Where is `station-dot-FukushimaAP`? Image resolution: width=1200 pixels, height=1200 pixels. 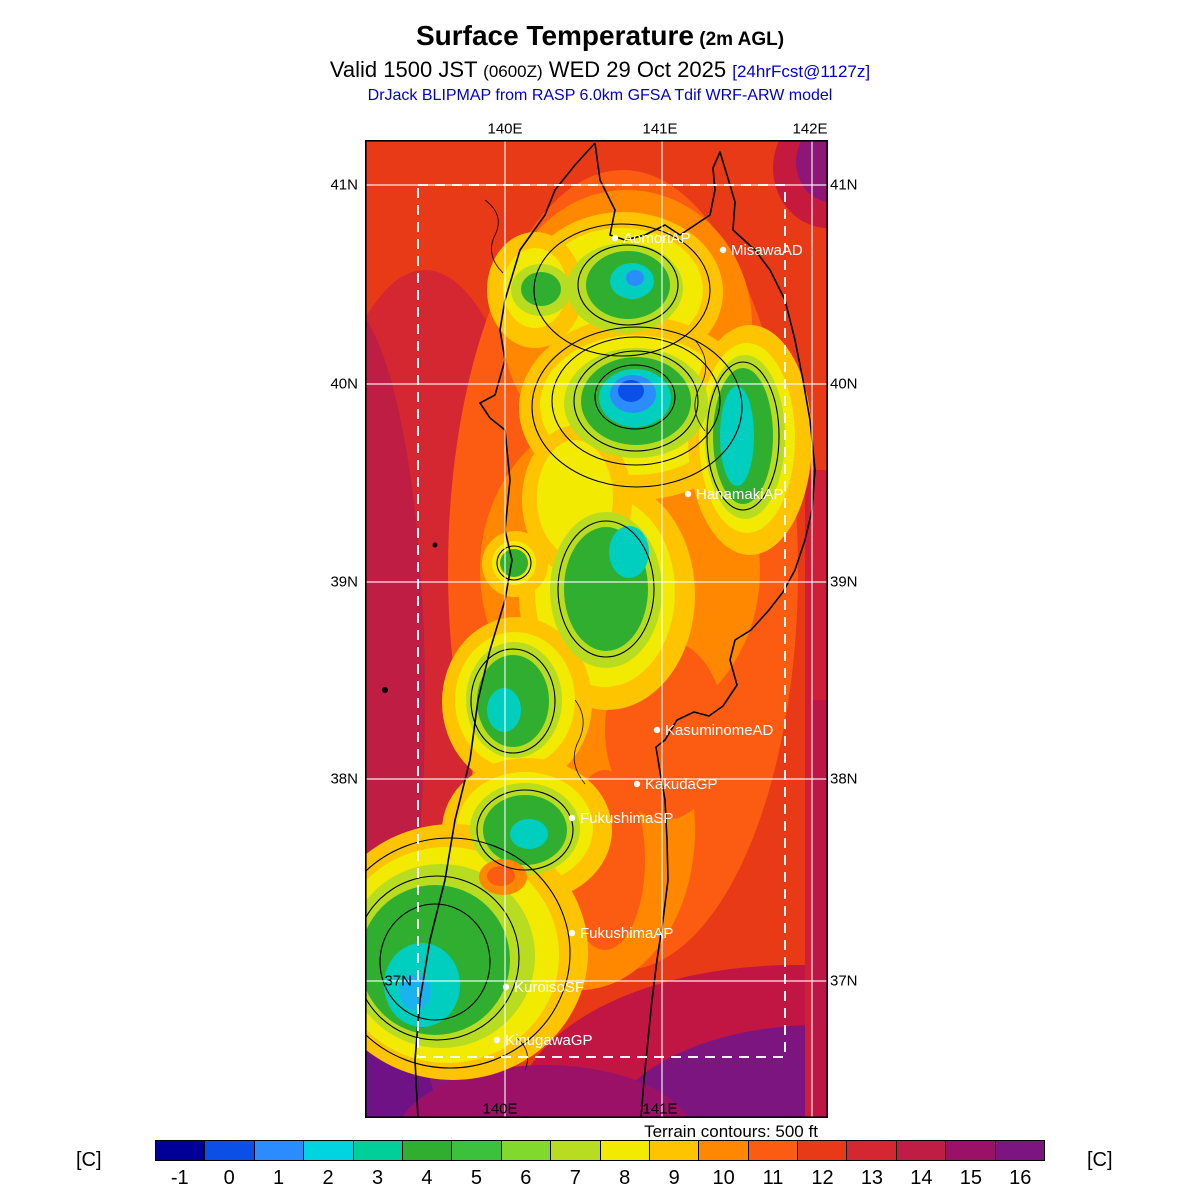
station-dot-FukushimaAP is located at coordinates (572, 933).